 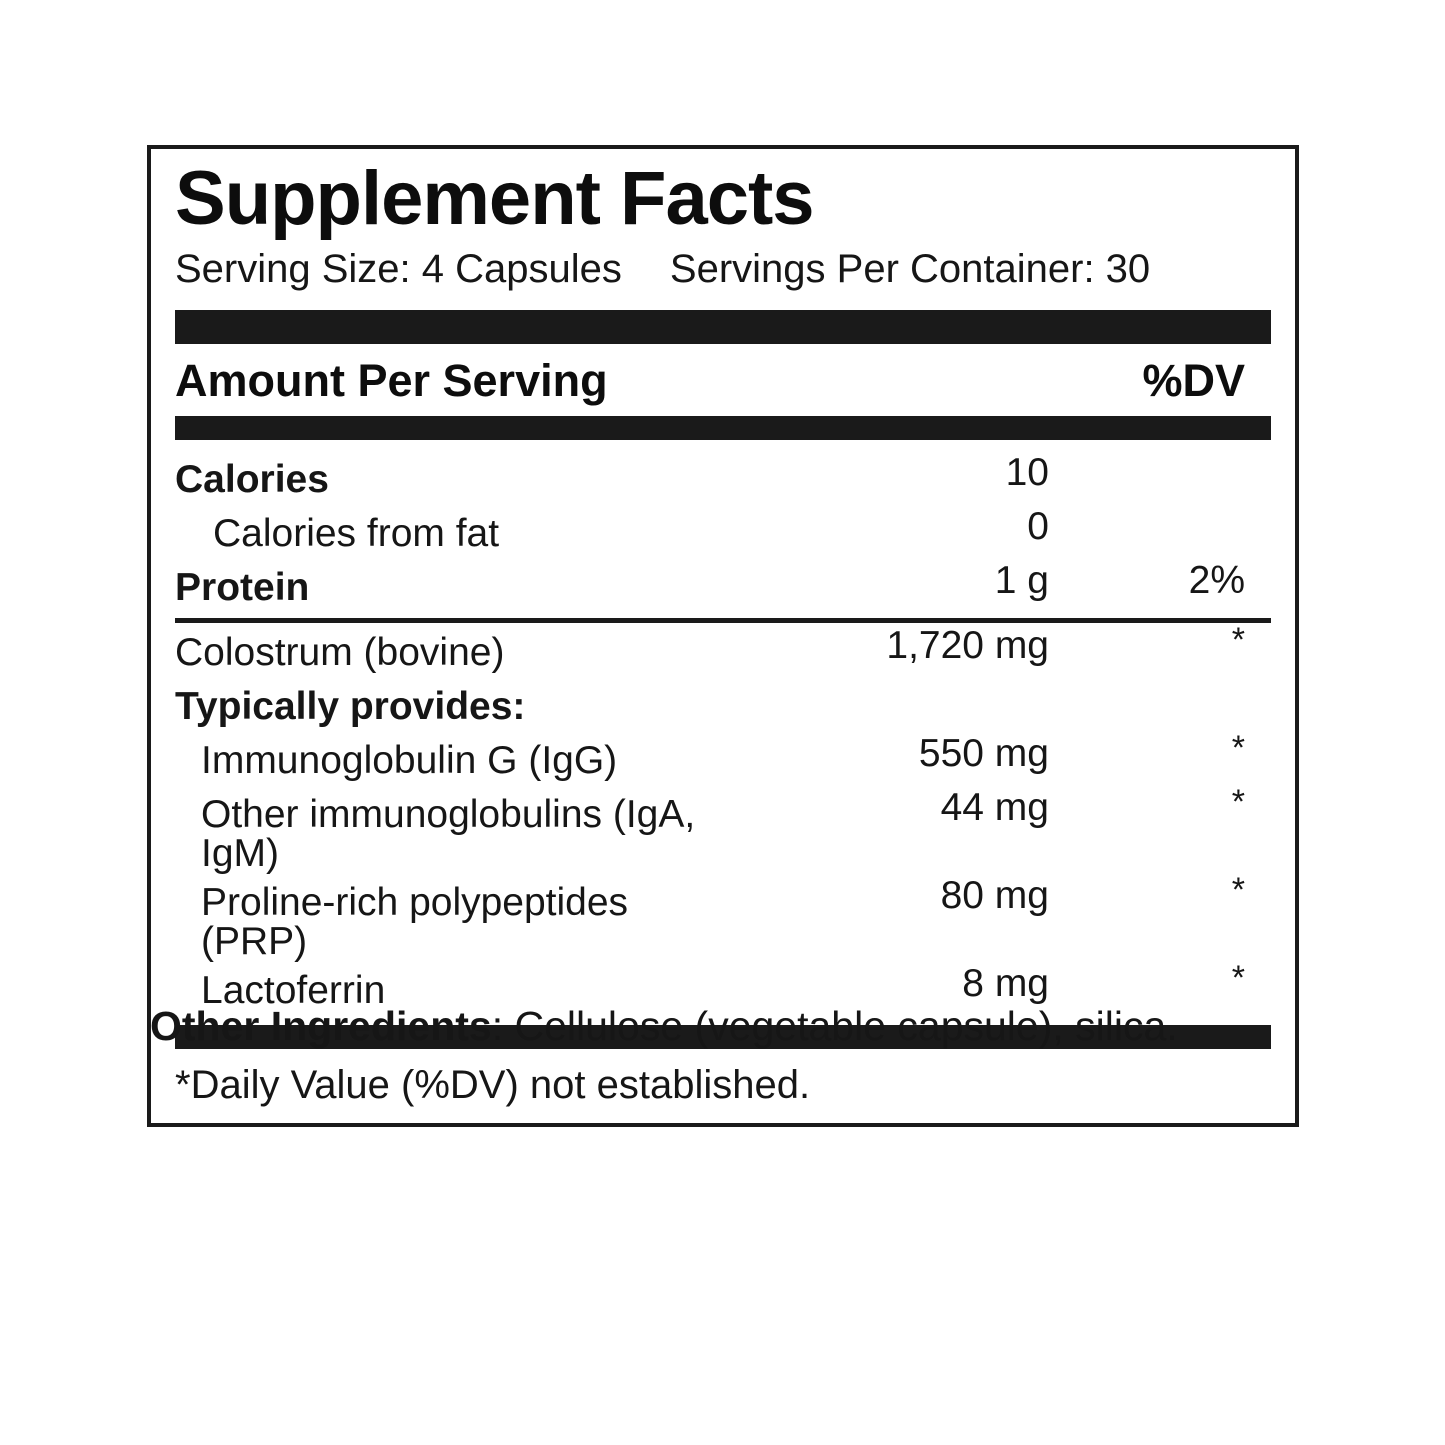 What do you see at coordinates (910, 269) in the screenshot?
I see `servings-per-container: Servings Per Container: 30` at bounding box center [910, 269].